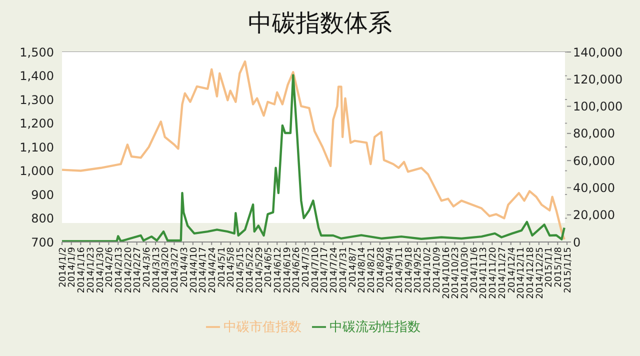 This screenshot has height=356, width=640. Describe the element at coordinates (194, 270) in the screenshot. I see `x-tick-label: 2014/4/10` at that location.